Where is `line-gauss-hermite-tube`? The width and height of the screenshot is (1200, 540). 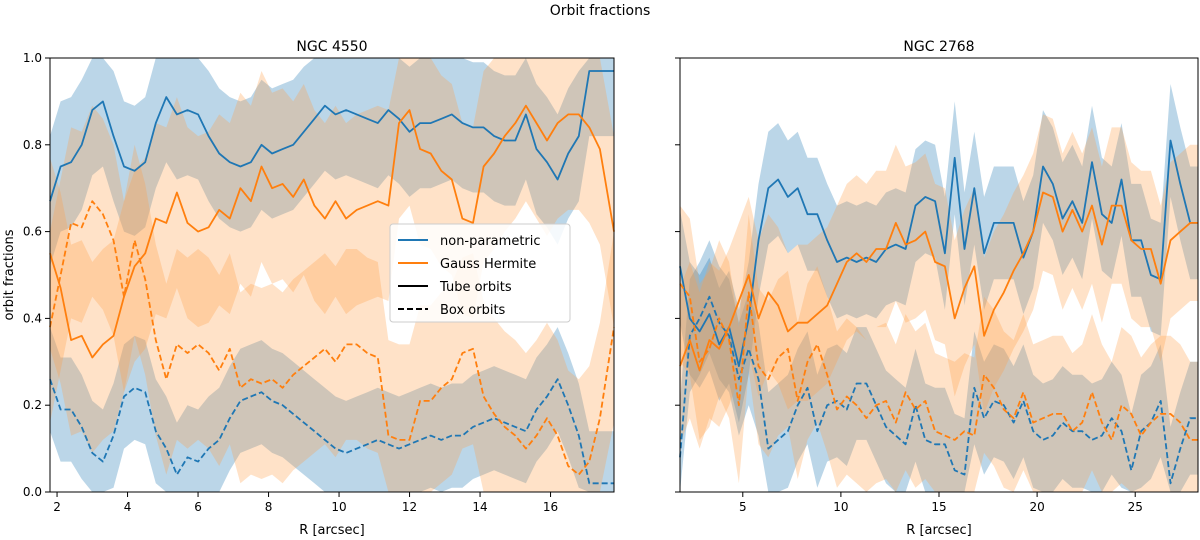
line-gauss-hermite-tube is located at coordinates (938, 281).